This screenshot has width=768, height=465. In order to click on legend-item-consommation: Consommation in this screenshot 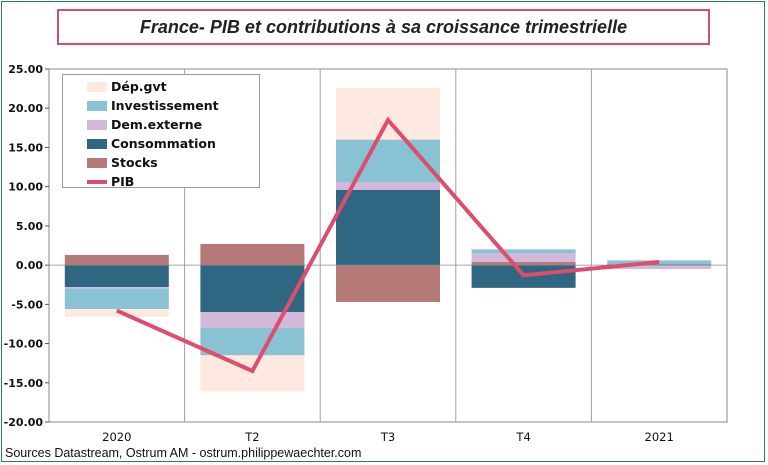, I will do `click(173, 143)`.